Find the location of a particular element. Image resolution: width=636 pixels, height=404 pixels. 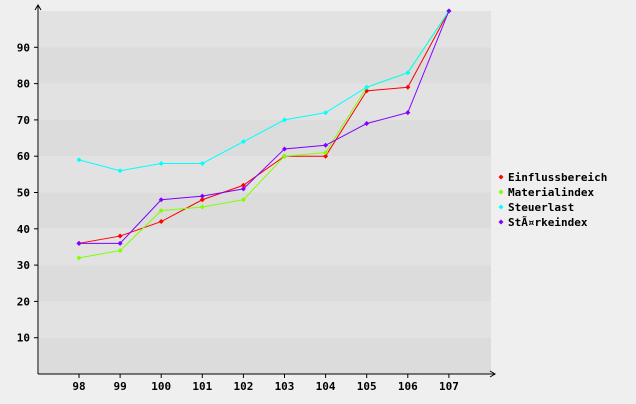

legend-item: Einflussbereich is located at coordinates (552, 177).